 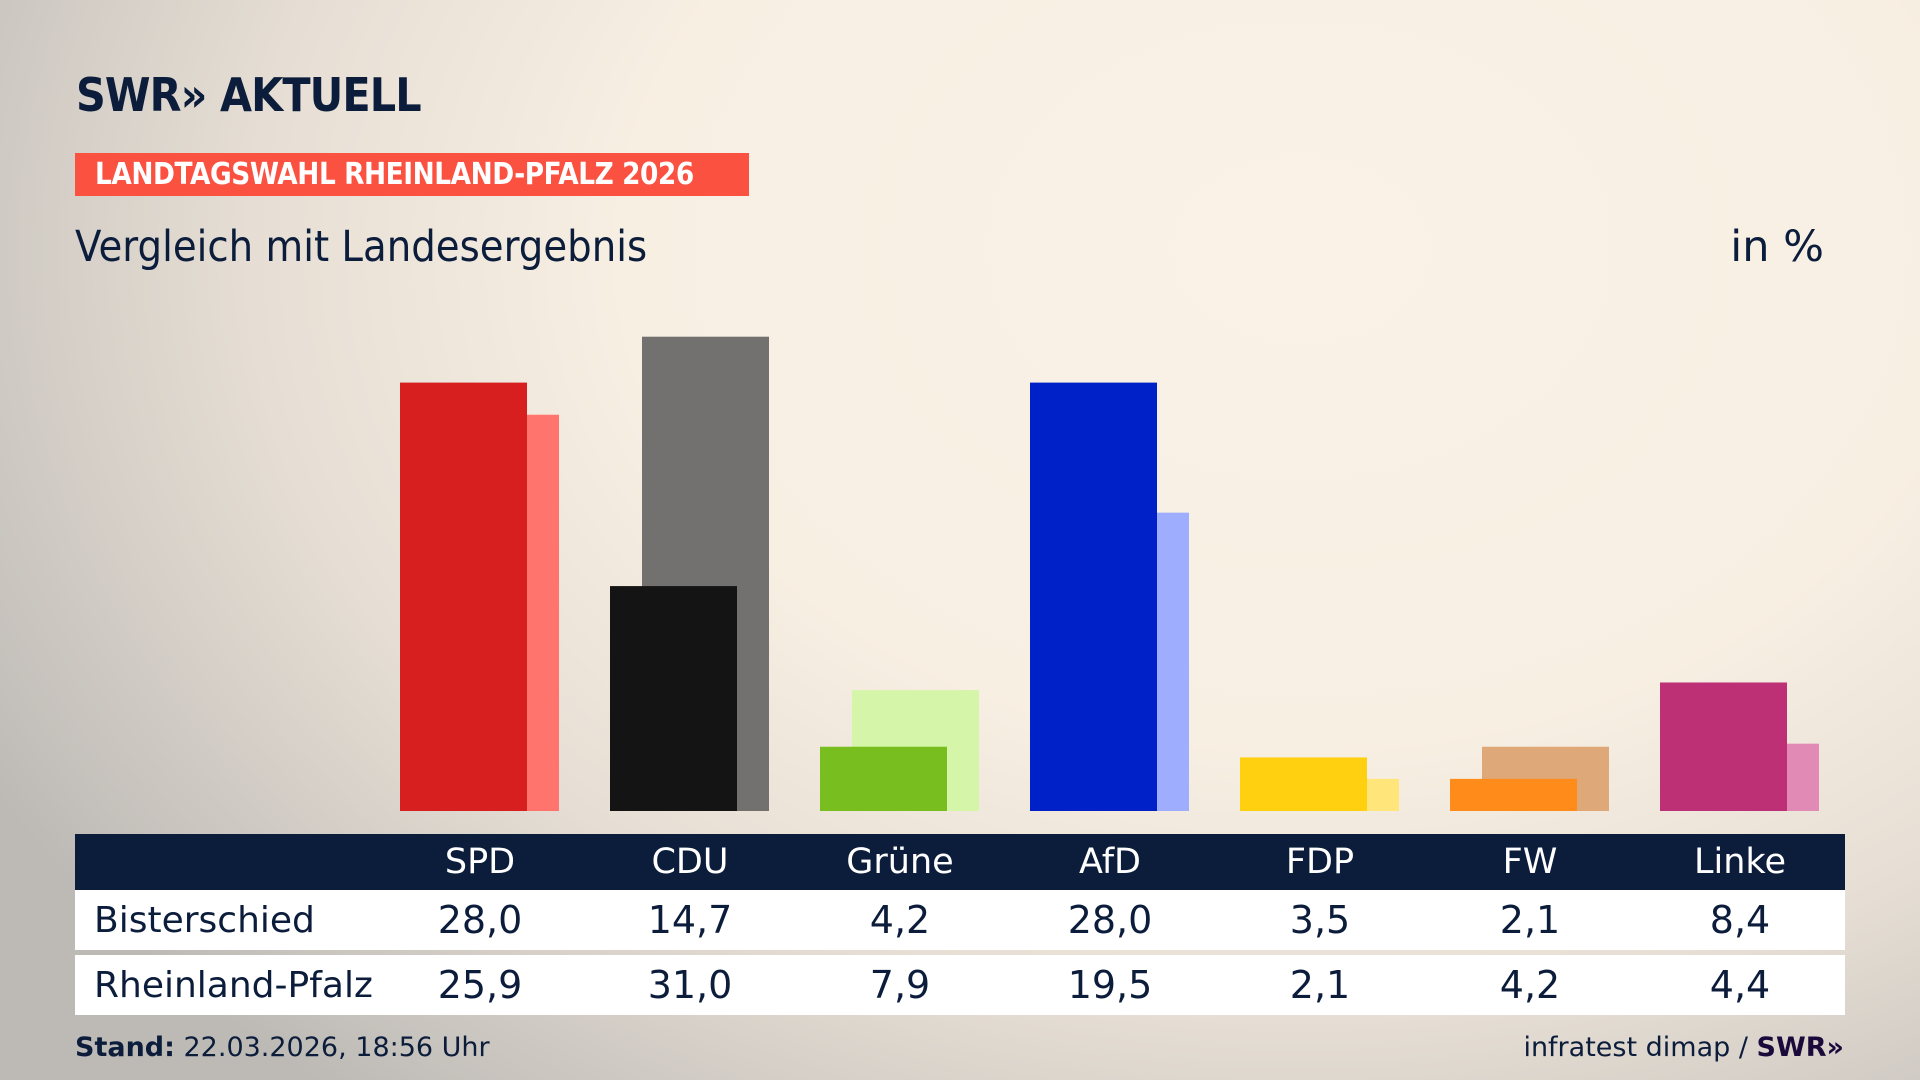 I want to click on table-cell: 3,5, so click(x=1320, y=920).